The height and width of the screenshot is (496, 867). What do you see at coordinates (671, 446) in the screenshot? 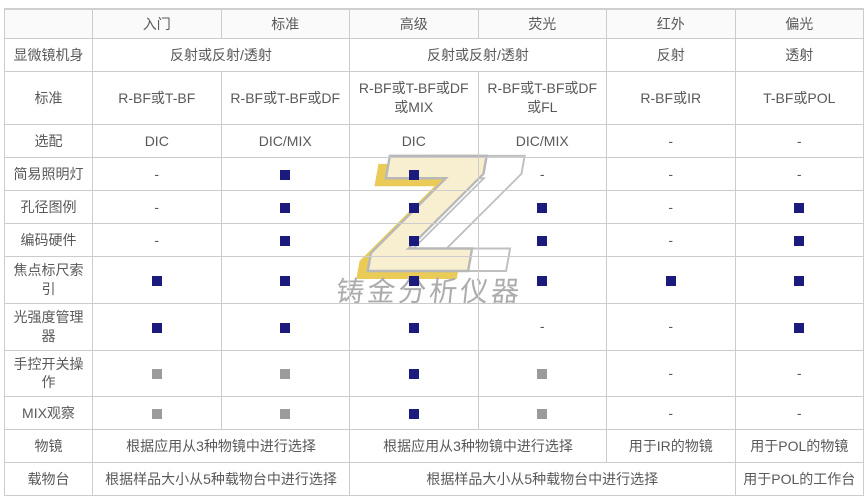
I see `cell-objective-2: 用于IR的物镜` at bounding box center [671, 446].